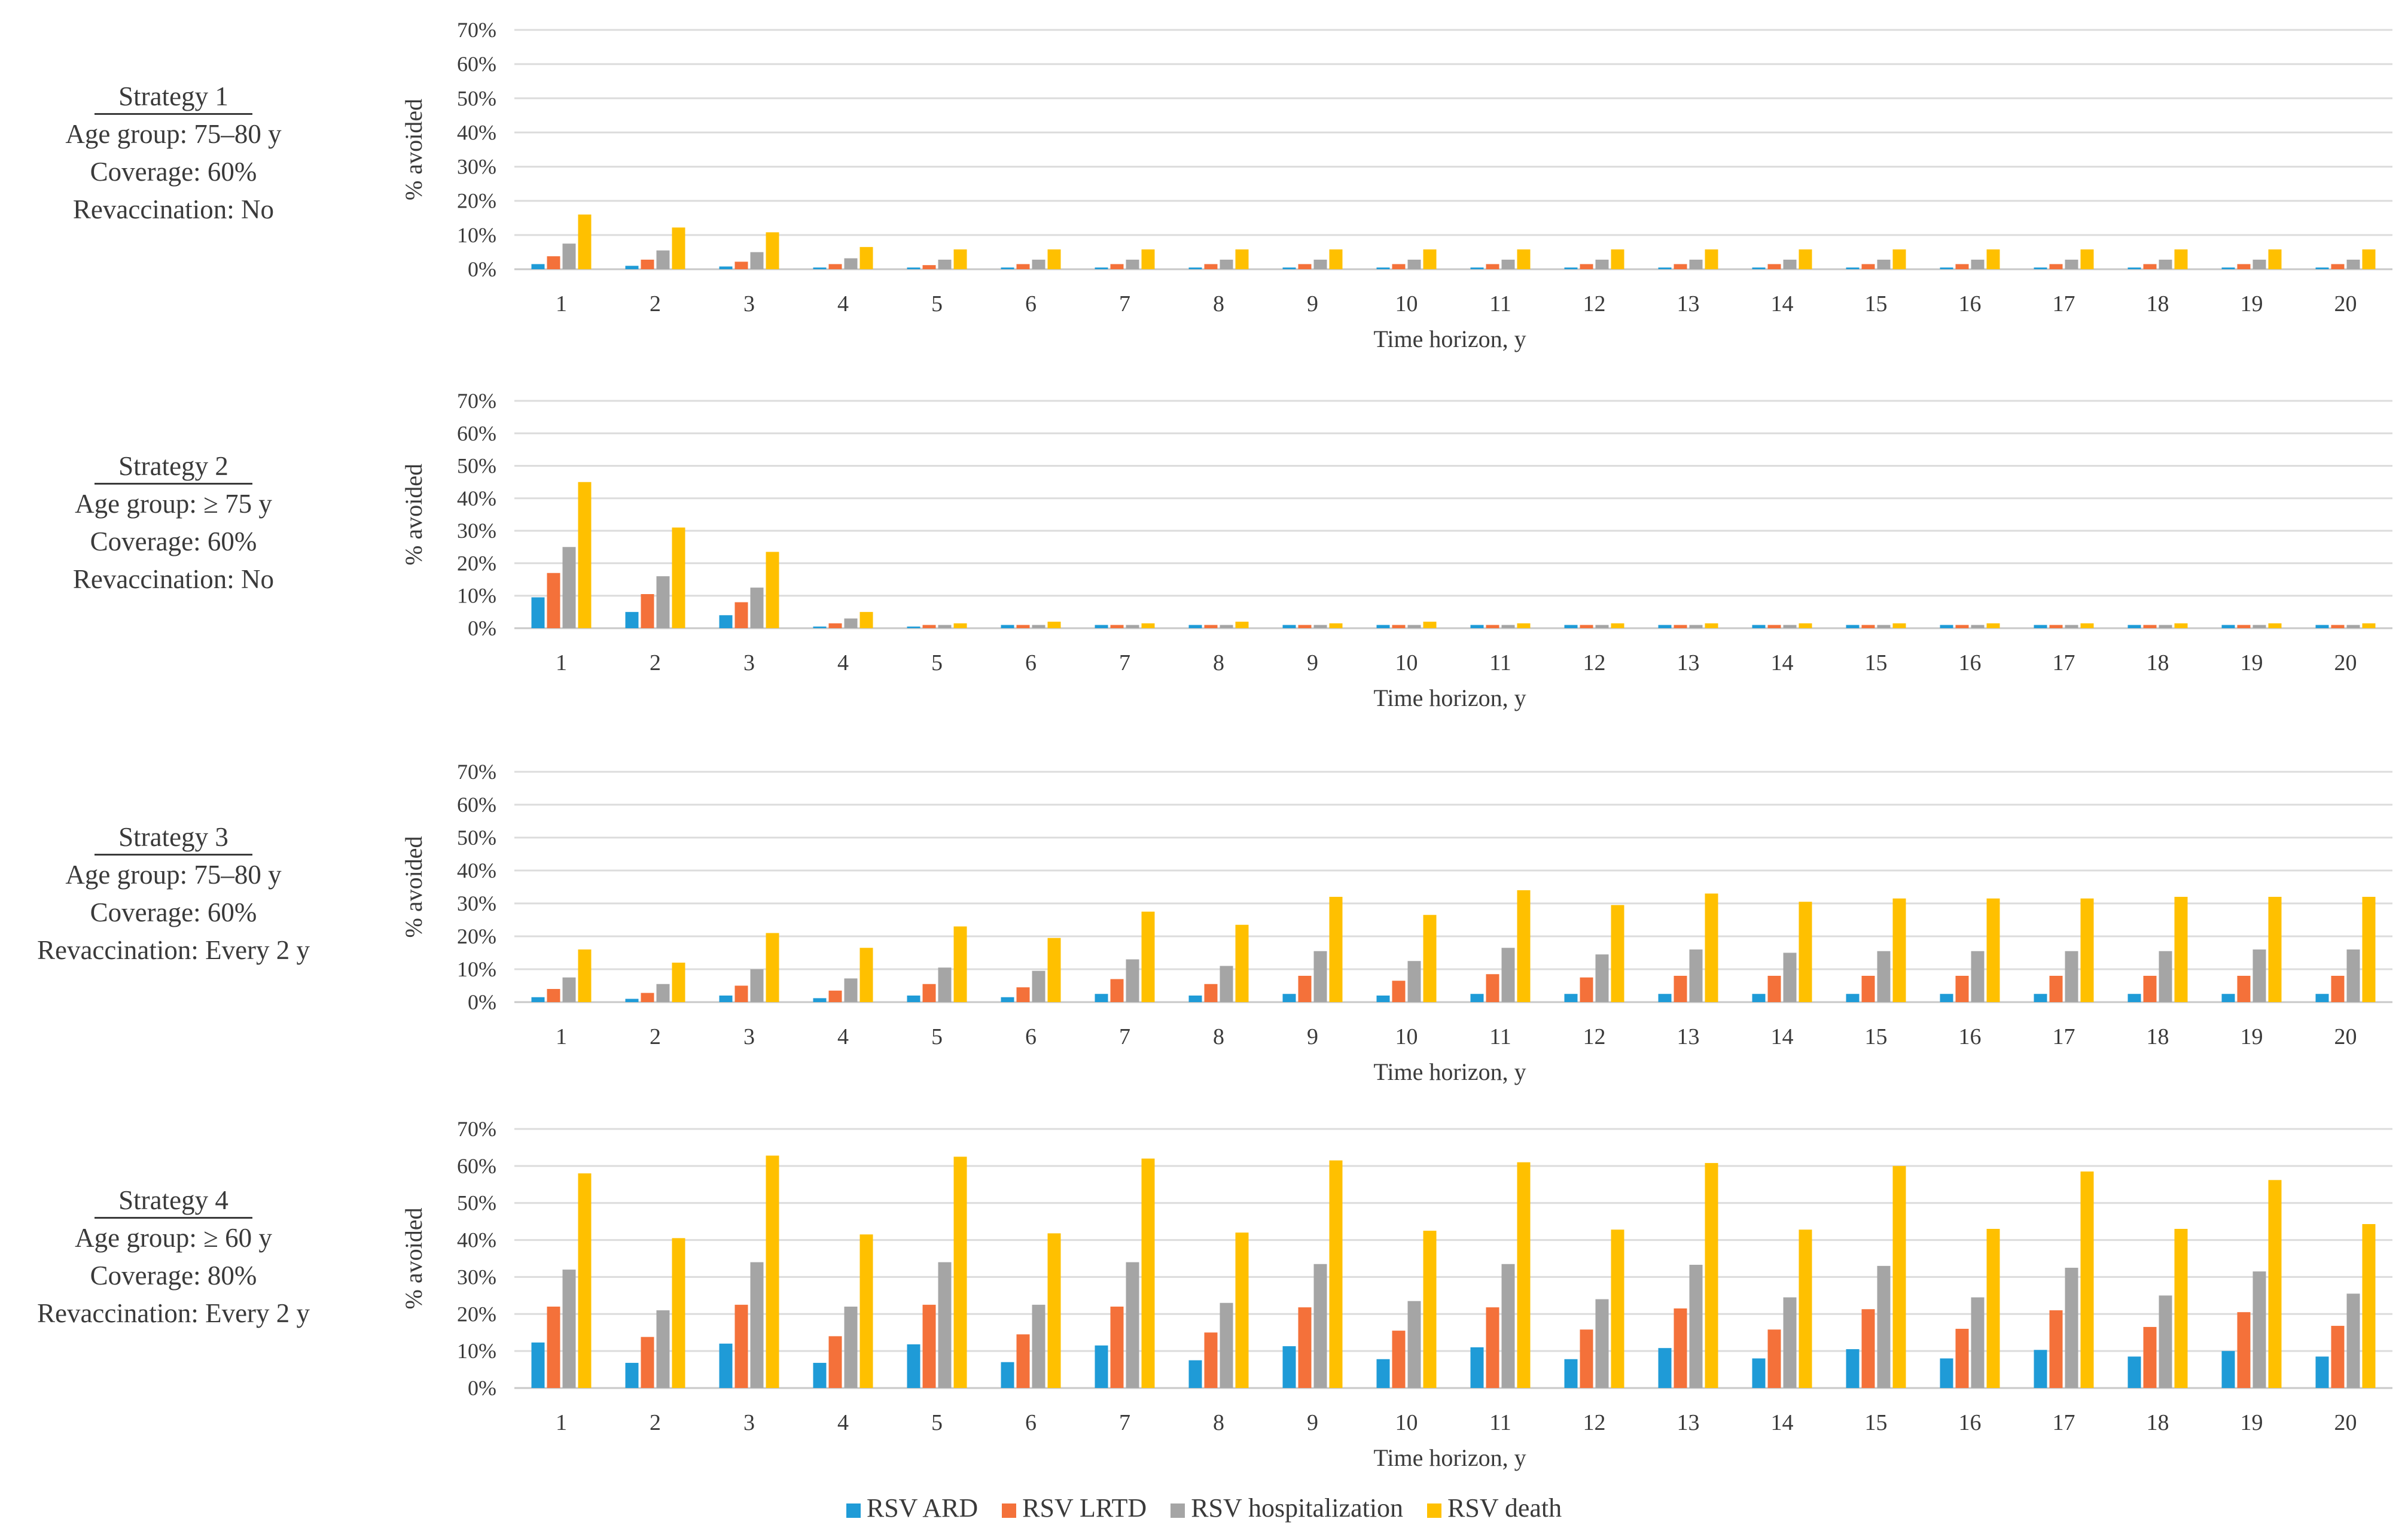  Describe the element at coordinates (173, 1275) in the screenshot. I see `strategy-coverage: Coverage: 80%` at that location.